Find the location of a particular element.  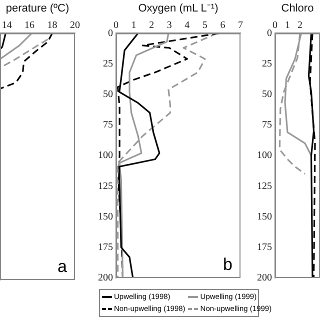

x-tick-label: 5 is located at coordinates (205, 25).